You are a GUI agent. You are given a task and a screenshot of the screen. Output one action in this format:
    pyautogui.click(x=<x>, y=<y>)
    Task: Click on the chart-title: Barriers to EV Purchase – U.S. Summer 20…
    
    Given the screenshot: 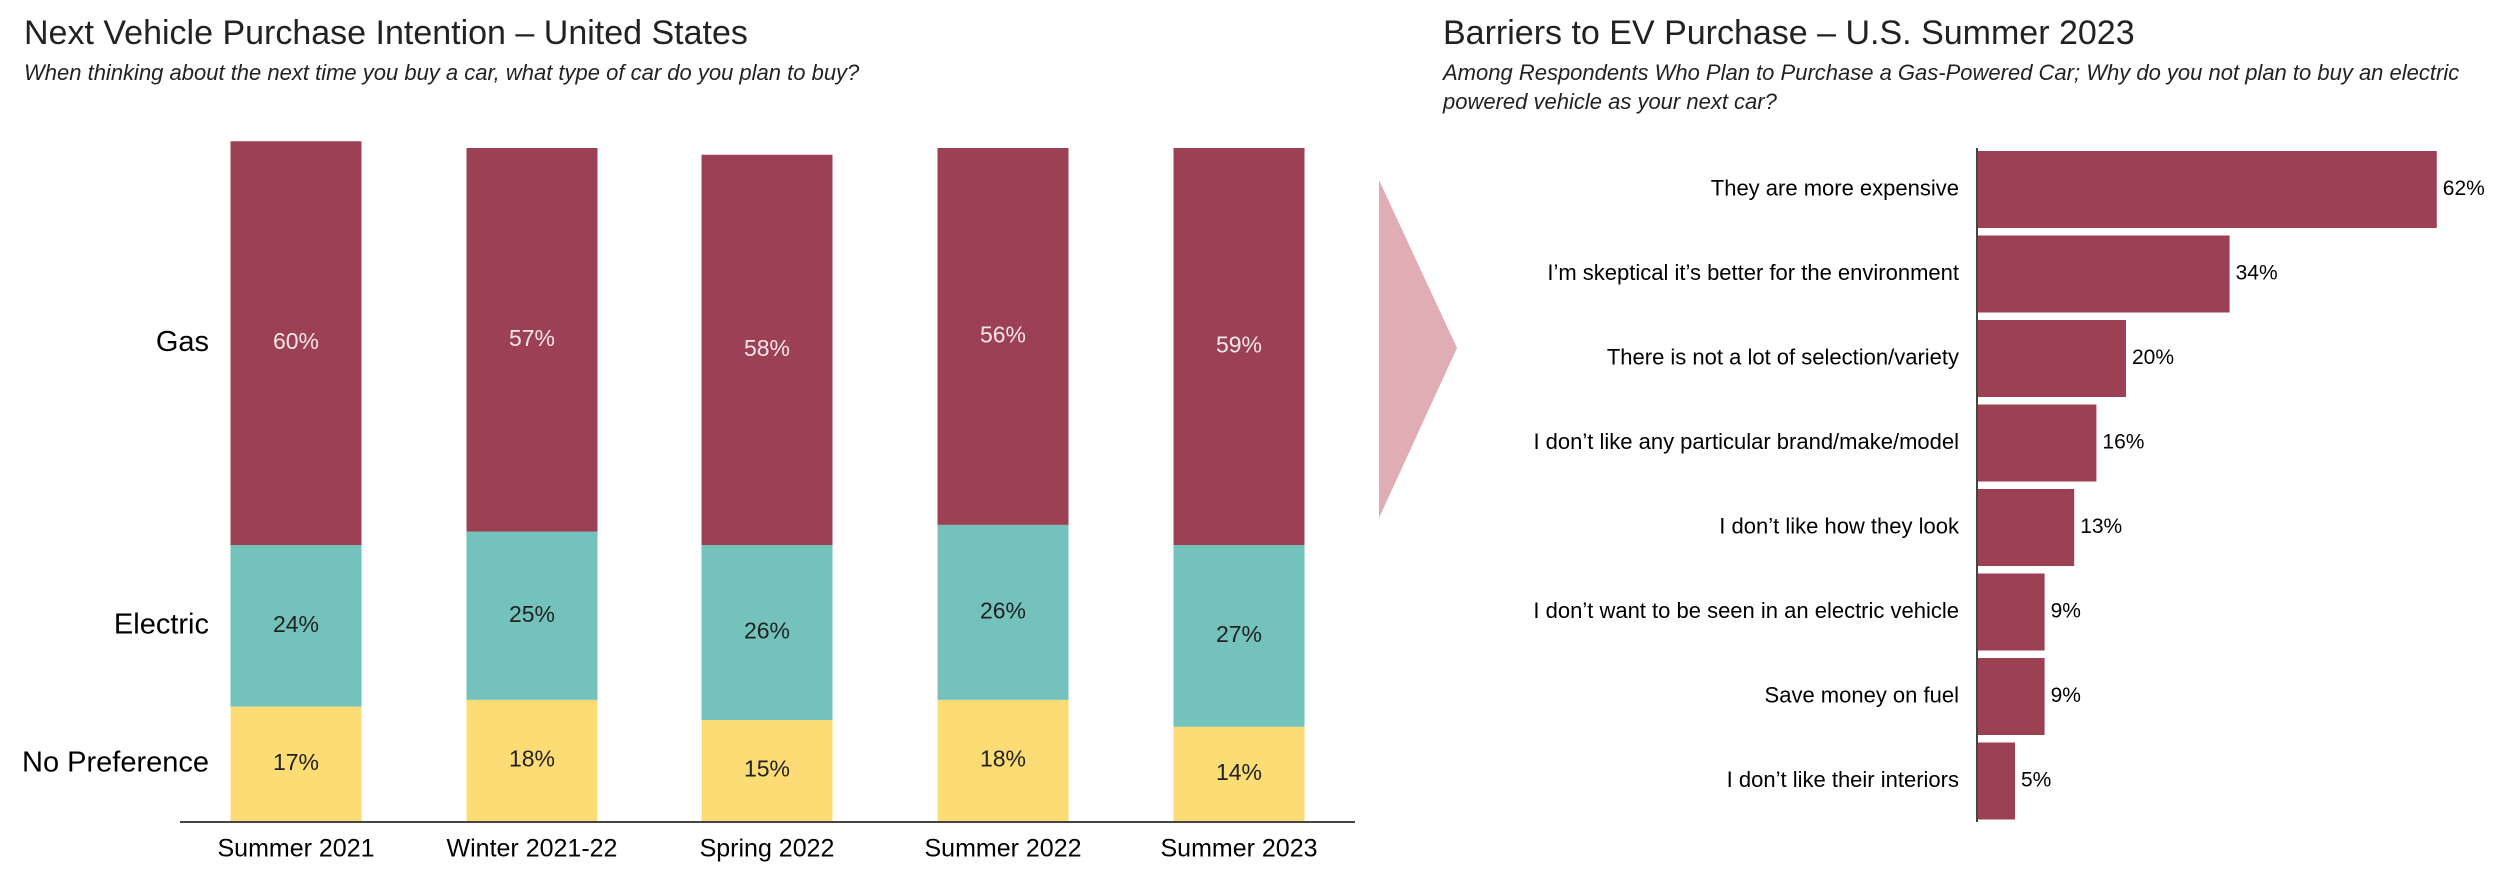 What is the action you would take?
    pyautogui.click(x=1789, y=33)
    